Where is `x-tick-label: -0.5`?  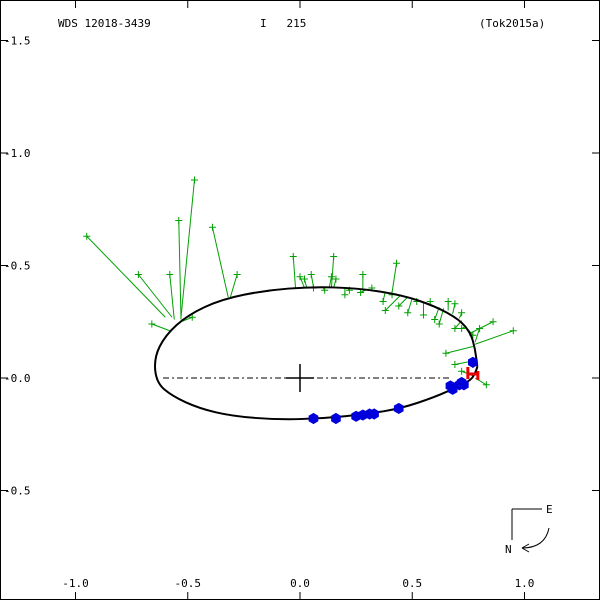 x-tick-label: -0.5 is located at coordinates (188, 583).